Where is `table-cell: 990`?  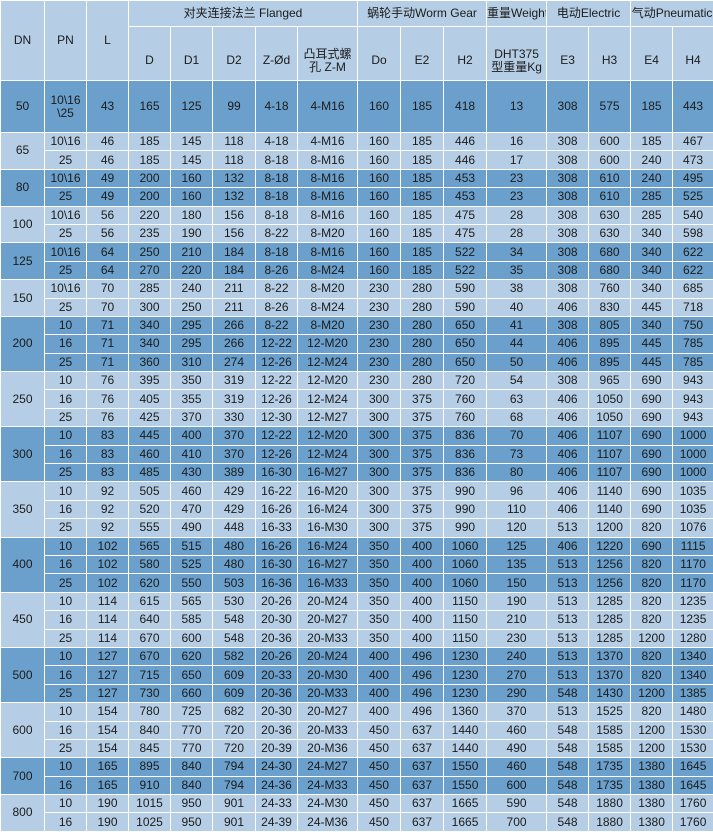
table-cell: 990 is located at coordinates (465, 528).